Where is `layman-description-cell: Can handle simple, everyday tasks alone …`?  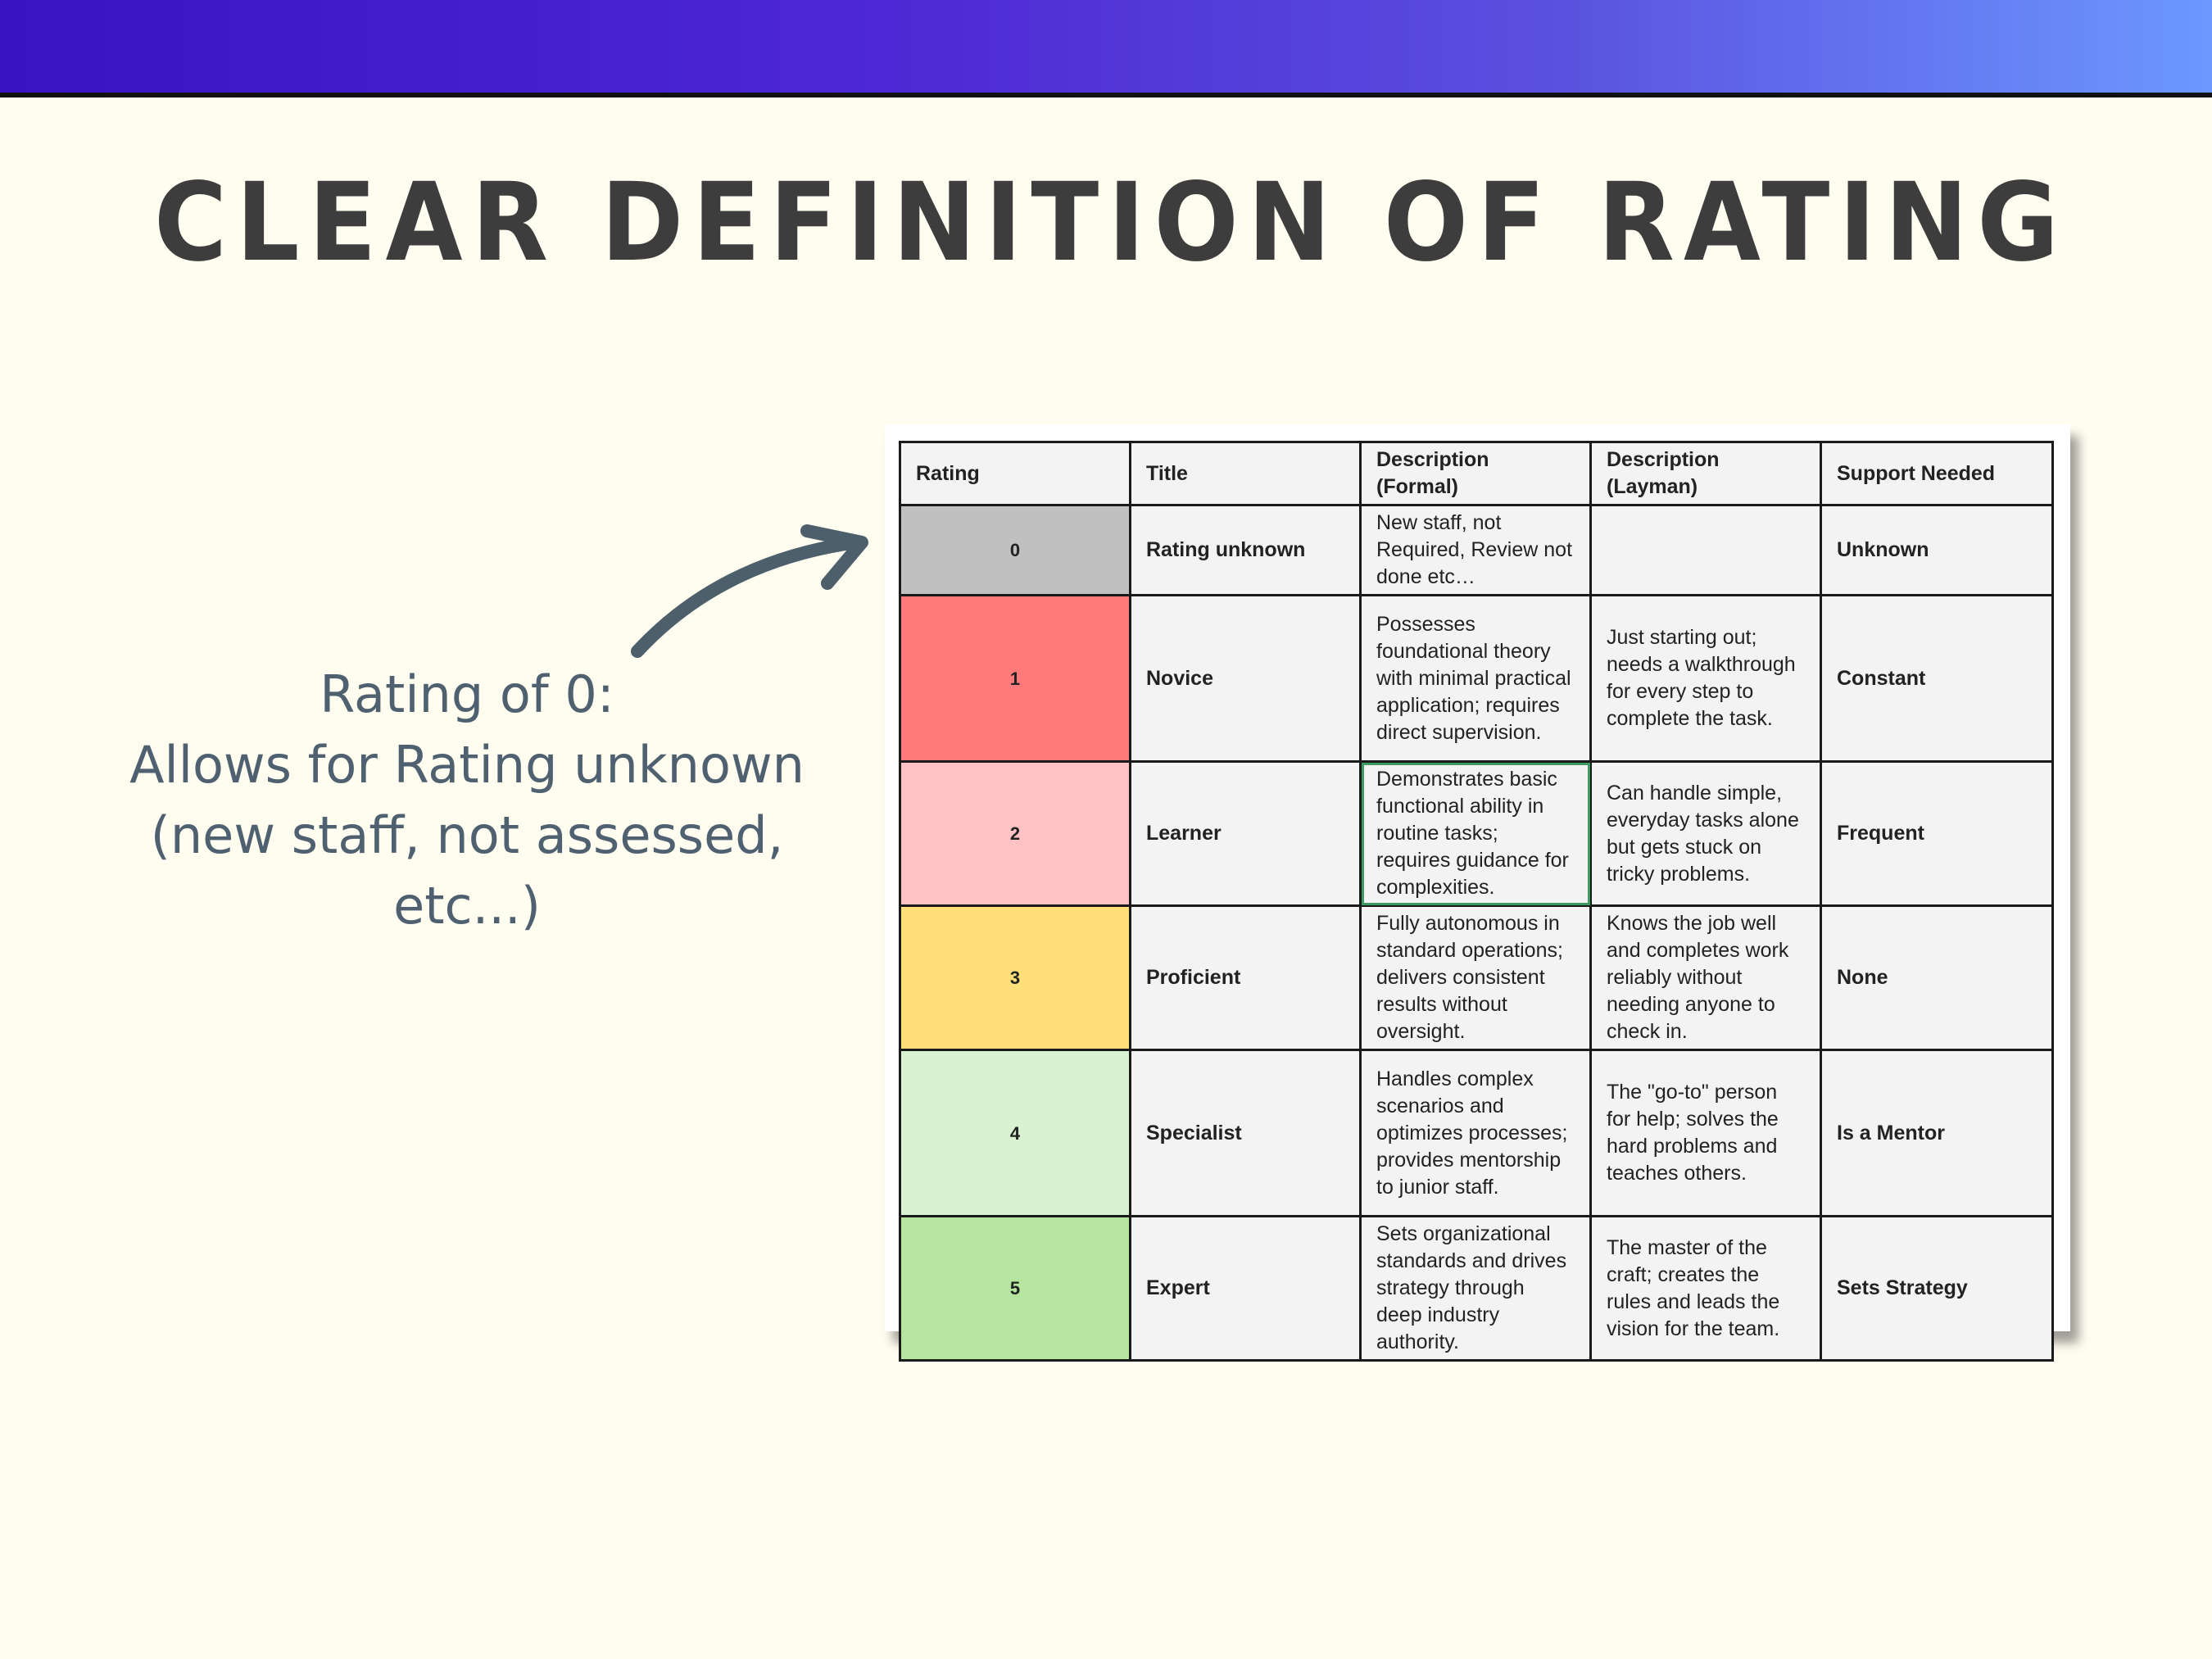 layman-description-cell: Can handle simple, everyday tasks alone … is located at coordinates (1705, 833).